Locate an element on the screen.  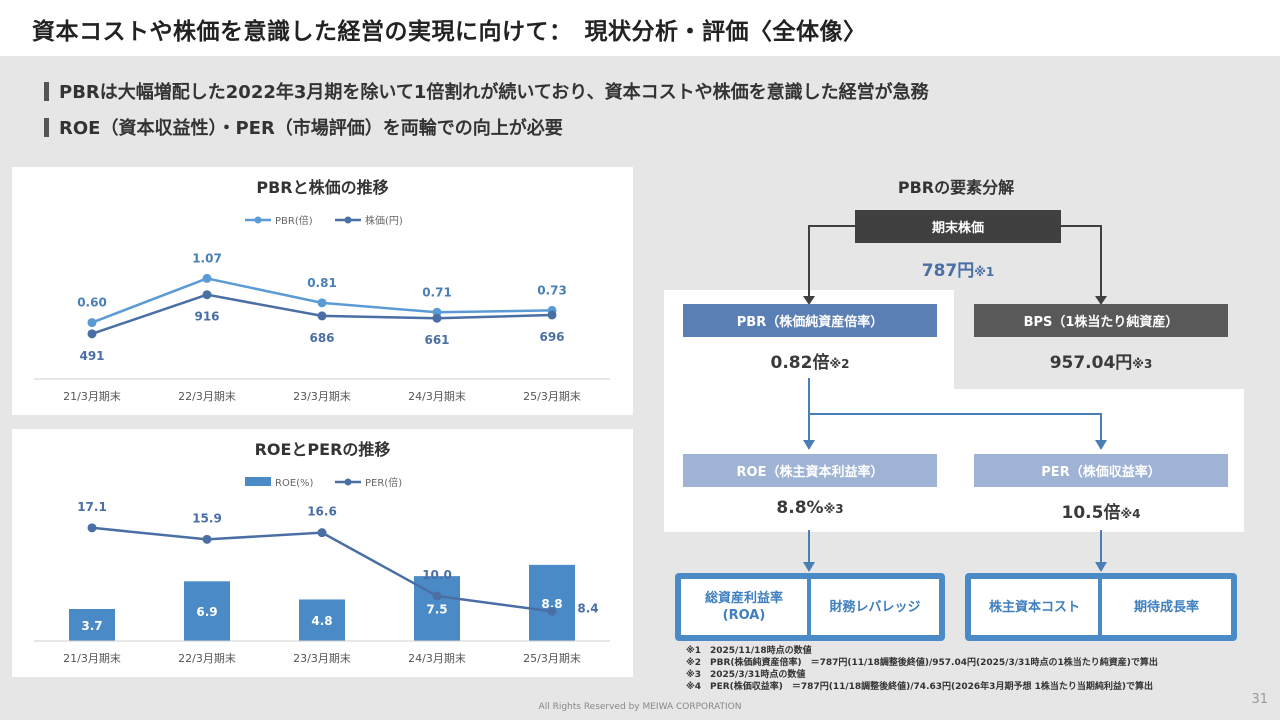
per-data-label: 17.1 is located at coordinates (92, 507).